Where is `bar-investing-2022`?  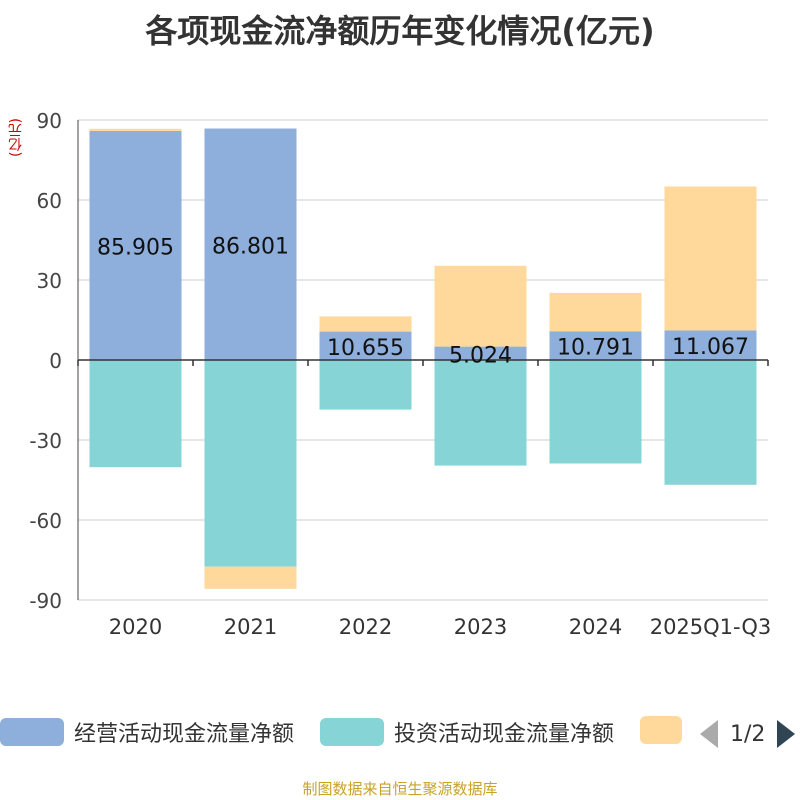
bar-investing-2022 is located at coordinates (365, 385).